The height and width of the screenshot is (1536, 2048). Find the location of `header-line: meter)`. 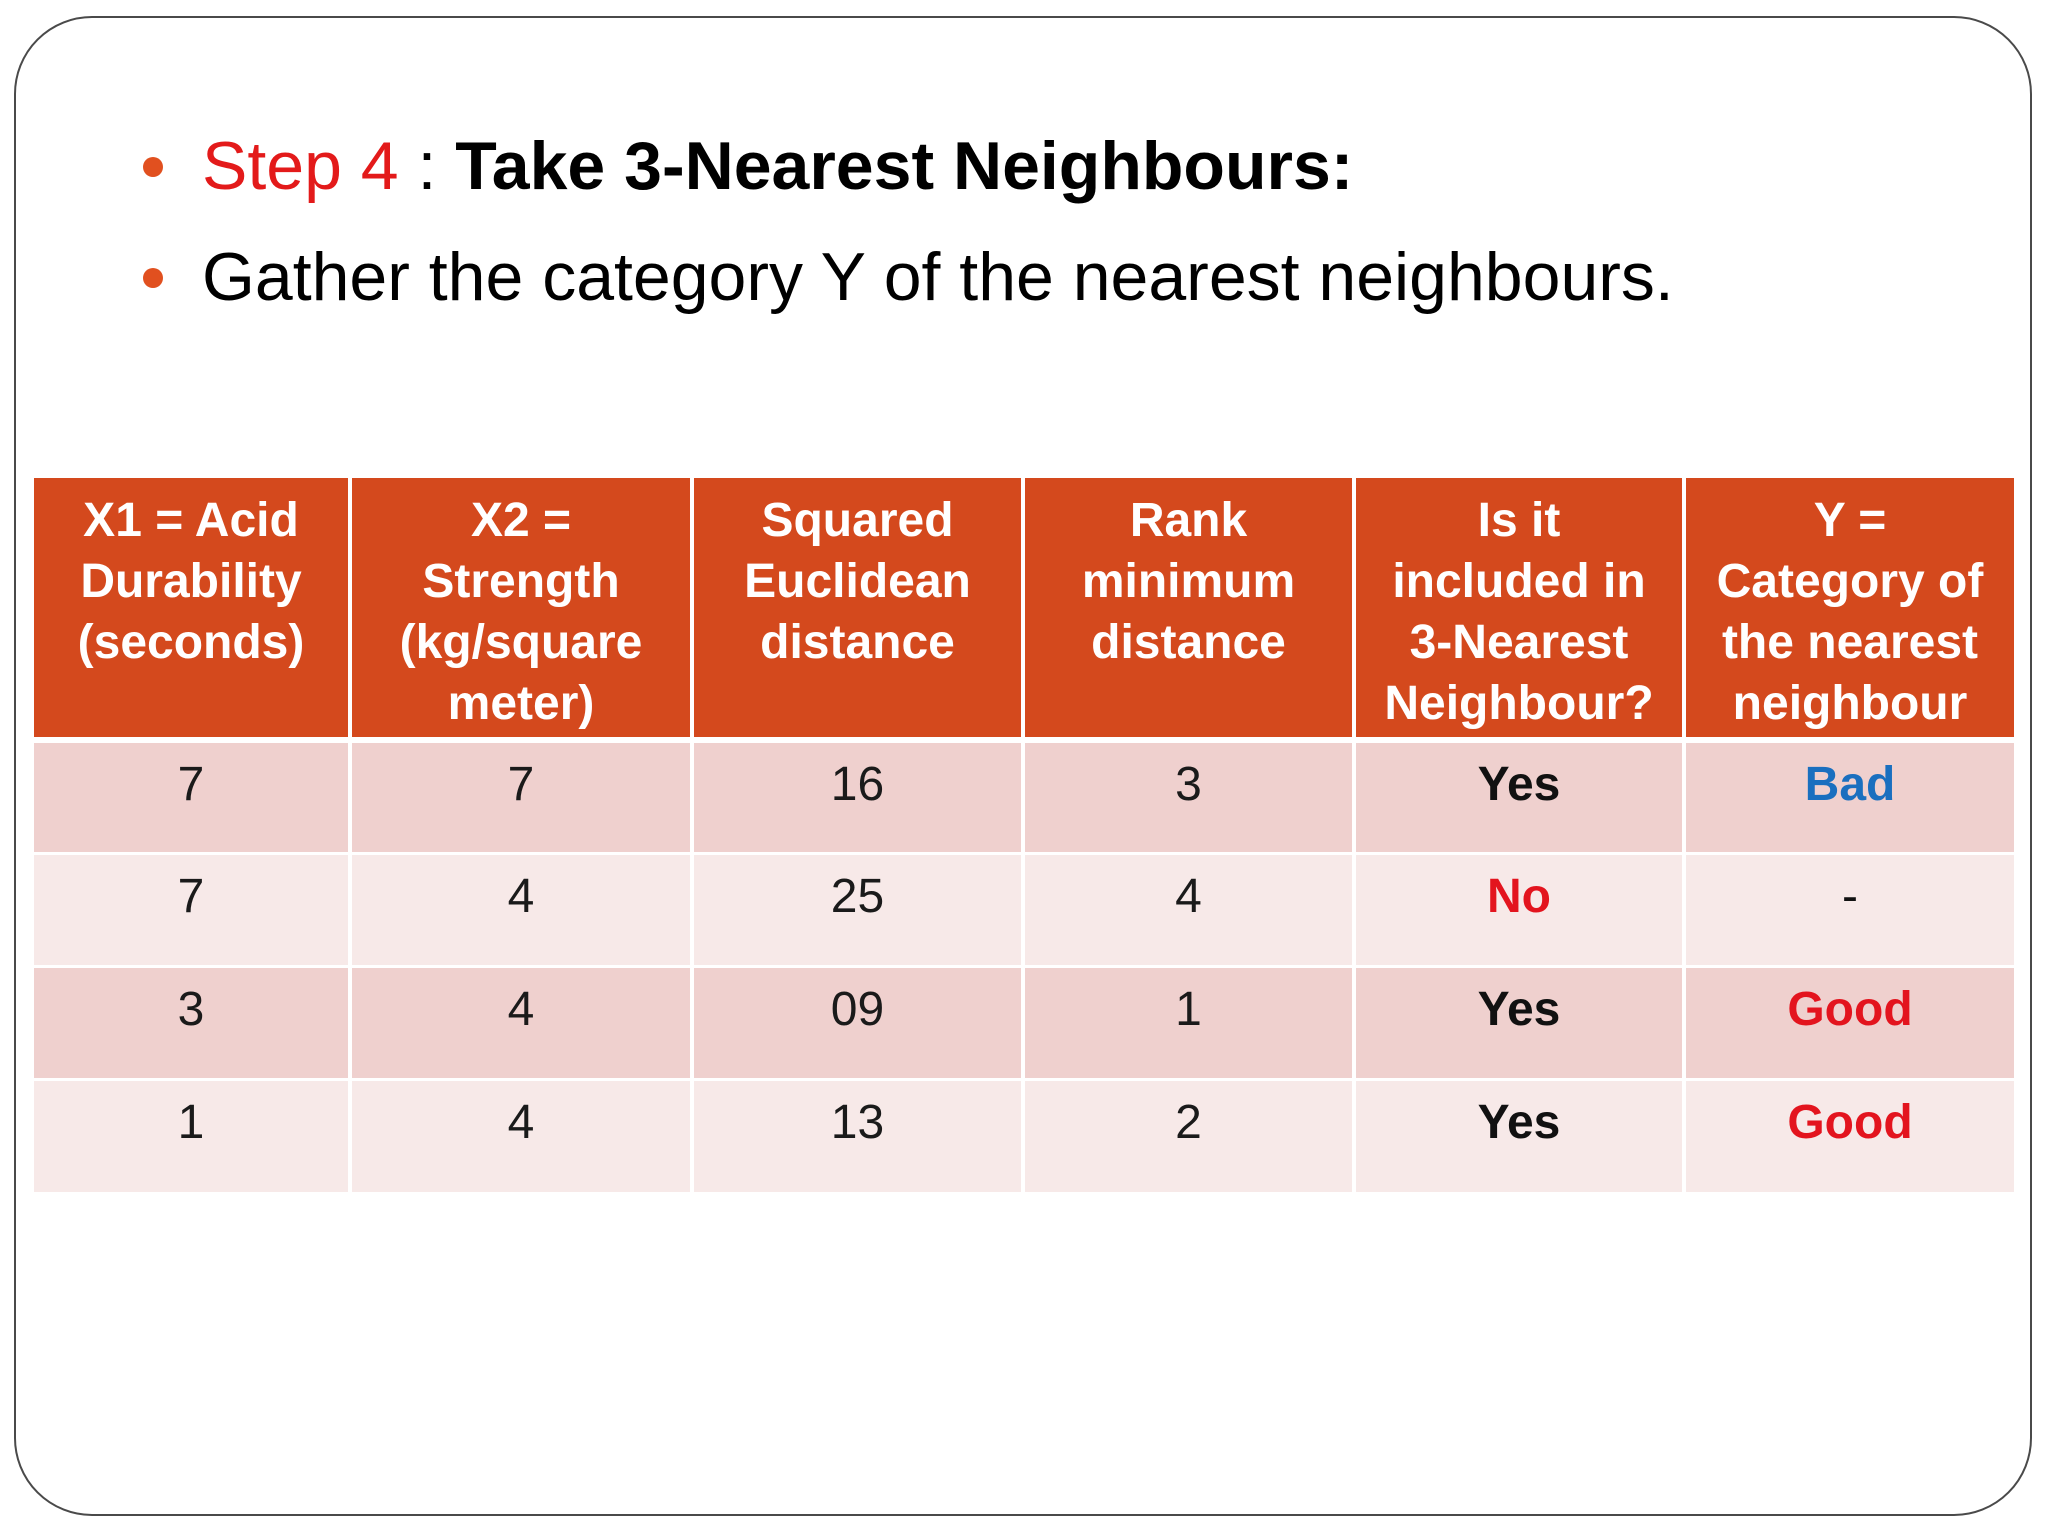

header-line: meter) is located at coordinates (521, 703).